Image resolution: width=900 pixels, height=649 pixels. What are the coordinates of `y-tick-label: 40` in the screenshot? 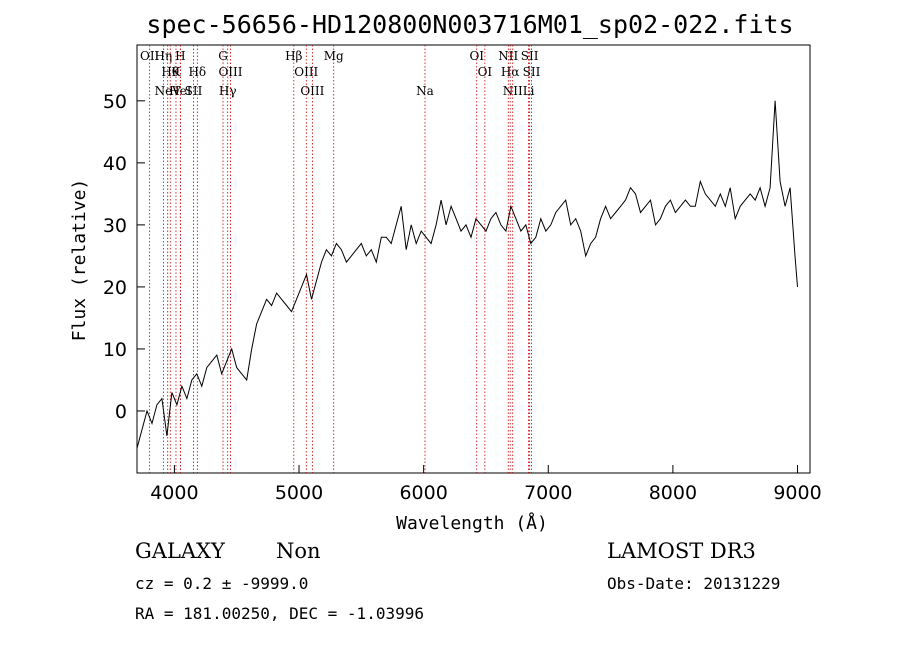 It's located at (115, 164).